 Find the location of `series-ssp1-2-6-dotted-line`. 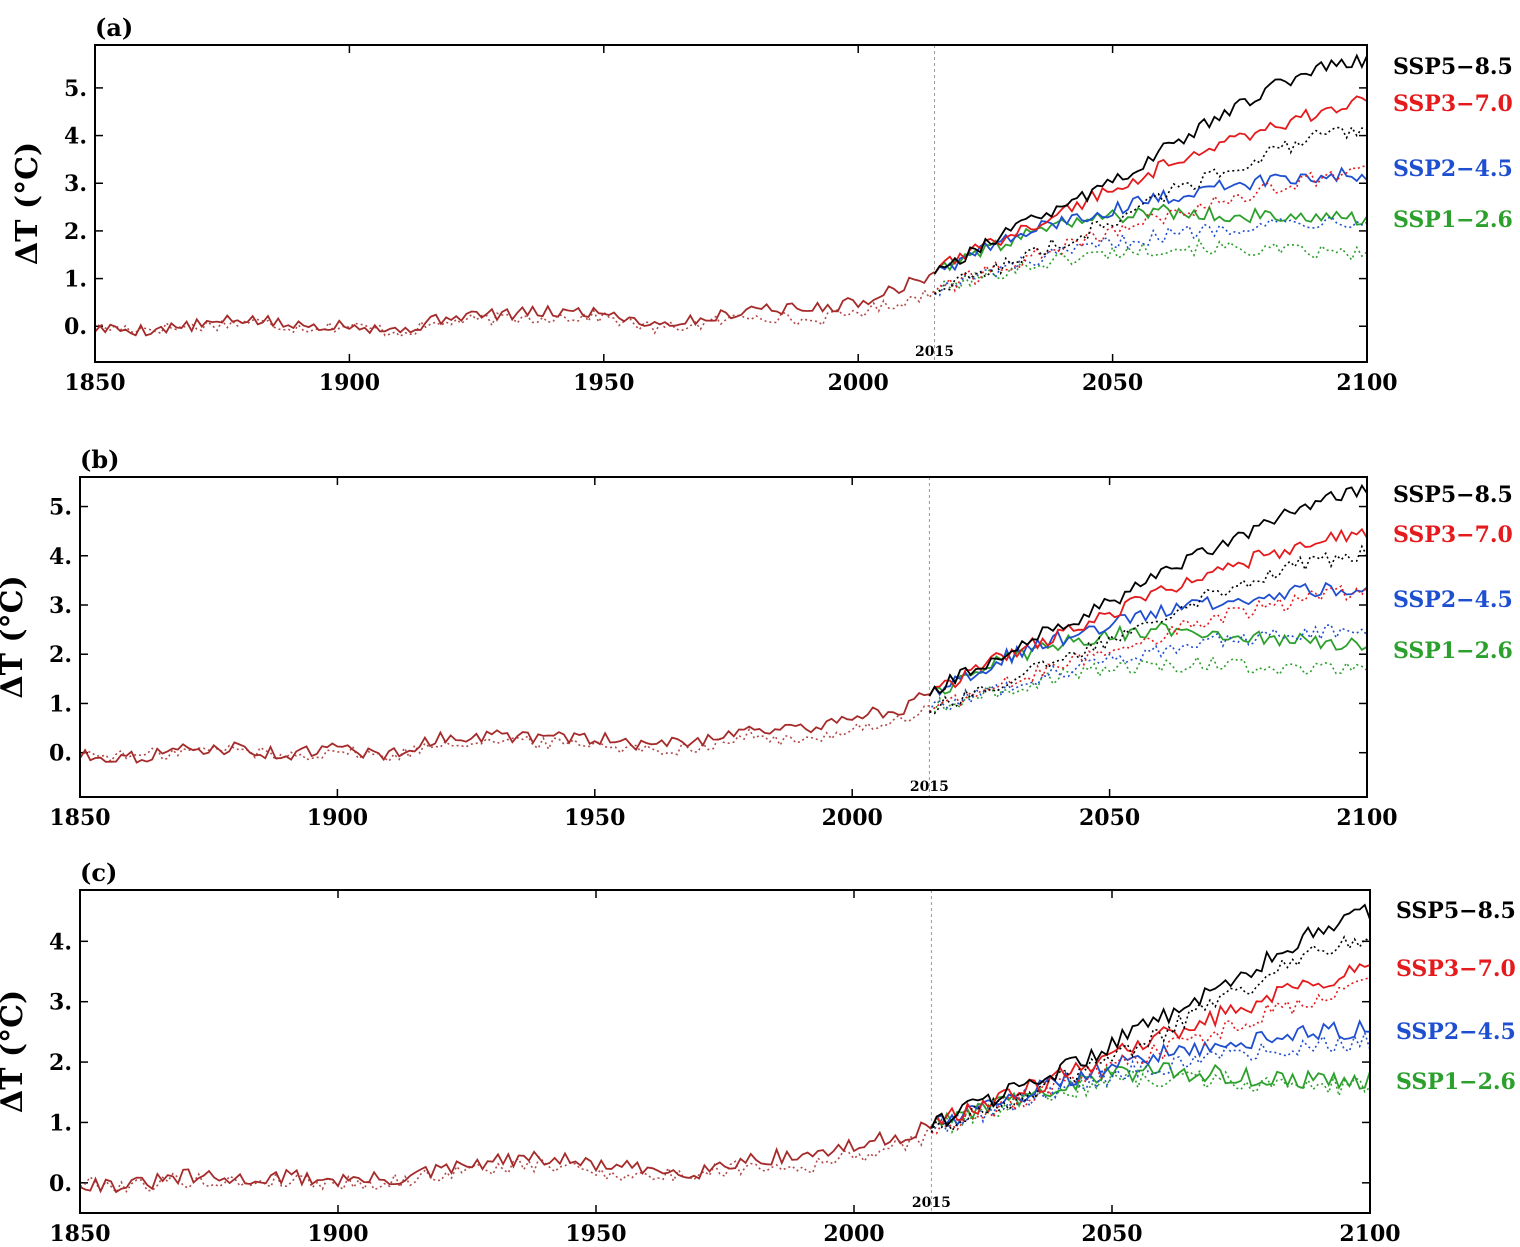

series-ssp1-2-6-dotted-line is located at coordinates (1150, 266).